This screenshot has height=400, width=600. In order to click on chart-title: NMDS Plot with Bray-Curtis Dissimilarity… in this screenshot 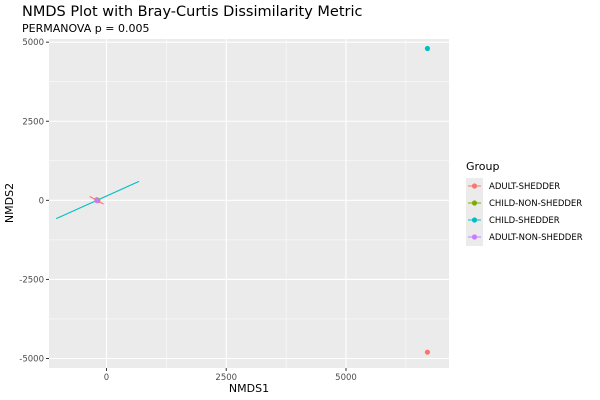, I will do `click(192, 12)`.